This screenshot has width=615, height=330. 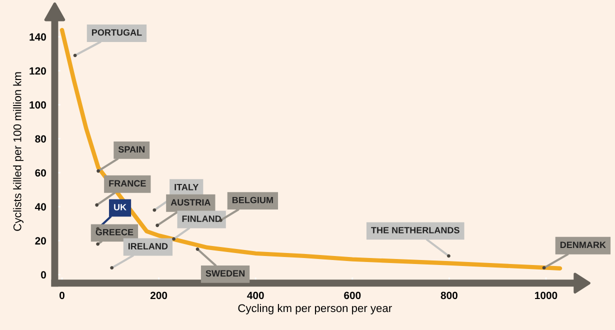 I want to click on annotation: FRANCE, so click(x=127, y=183).